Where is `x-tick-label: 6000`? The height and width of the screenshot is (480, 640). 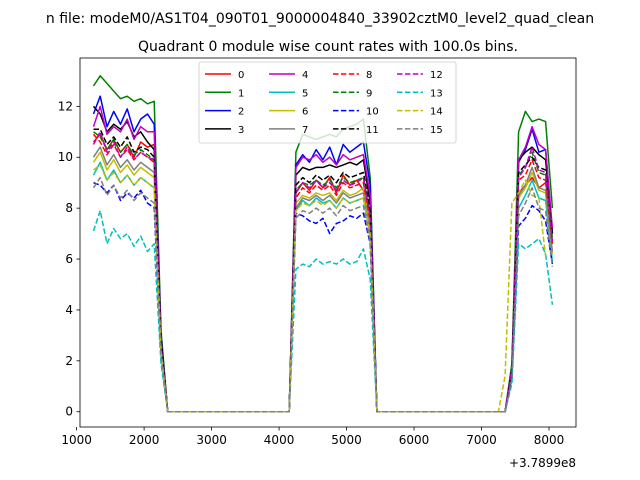 x-tick-label: 6000 is located at coordinates (414, 440).